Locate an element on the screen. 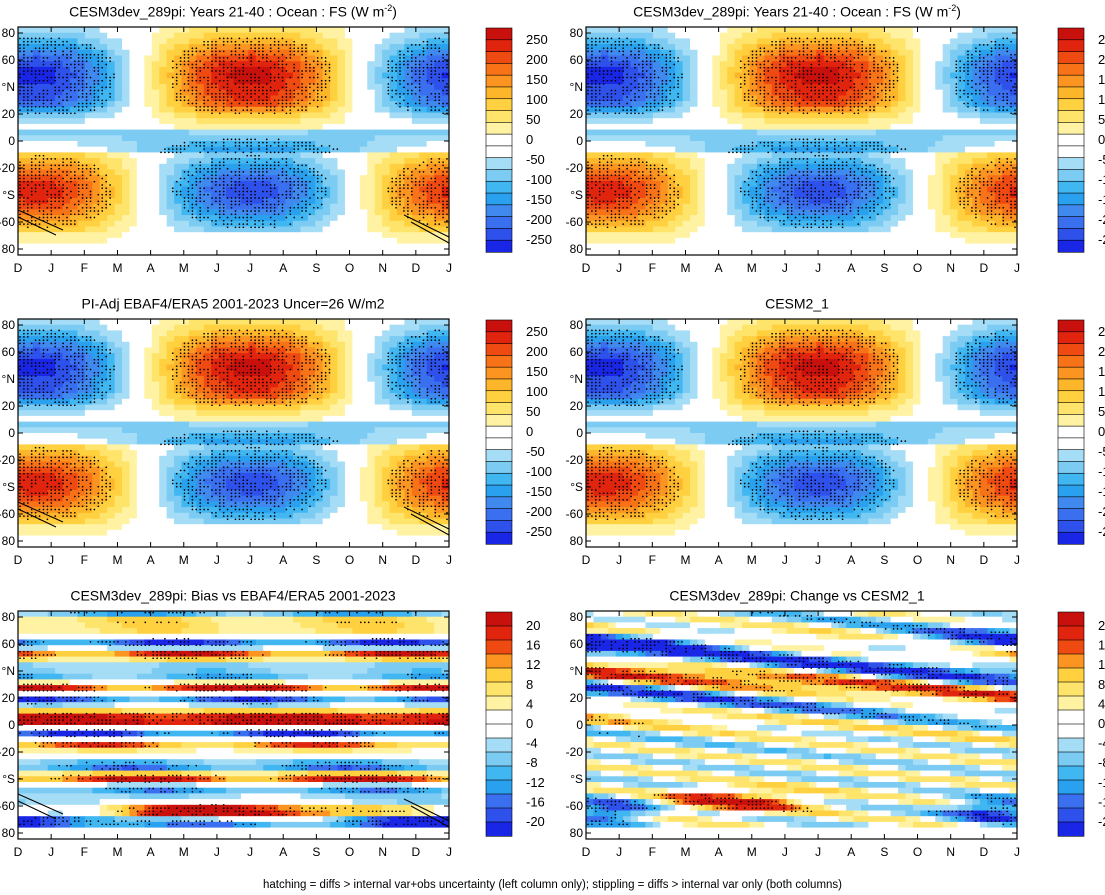 Image resolution: width=1105 pixels, height=895 pixels. colorbar-label: 100 is located at coordinates (537, 99).